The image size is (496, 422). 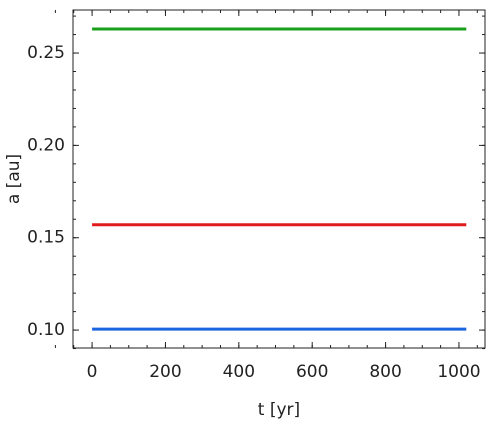 I want to click on y-tick-label: 0.25, so click(x=46, y=53).